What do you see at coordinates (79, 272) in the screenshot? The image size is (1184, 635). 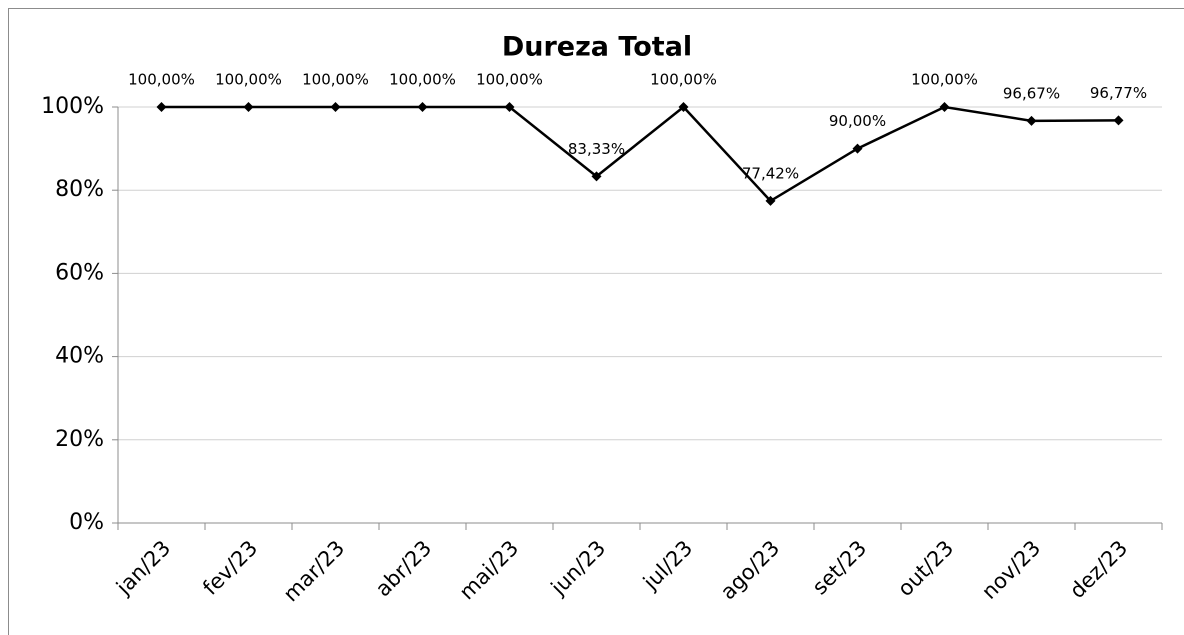 I see `y-tick-label: 60%` at bounding box center [79, 272].